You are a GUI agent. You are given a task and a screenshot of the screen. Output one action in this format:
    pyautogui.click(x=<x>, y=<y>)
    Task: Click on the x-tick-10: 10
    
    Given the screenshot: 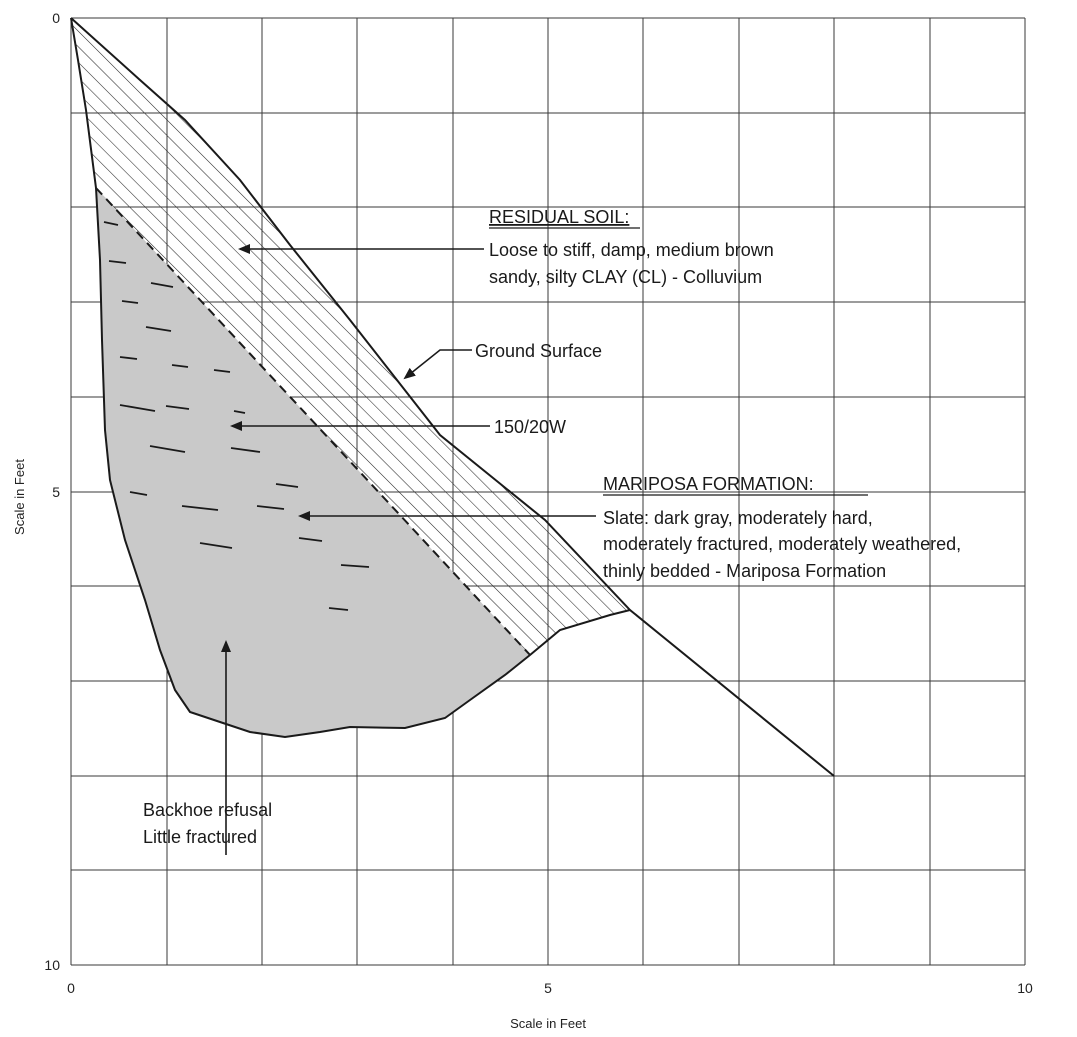 What is the action you would take?
    pyautogui.click(x=1025, y=988)
    